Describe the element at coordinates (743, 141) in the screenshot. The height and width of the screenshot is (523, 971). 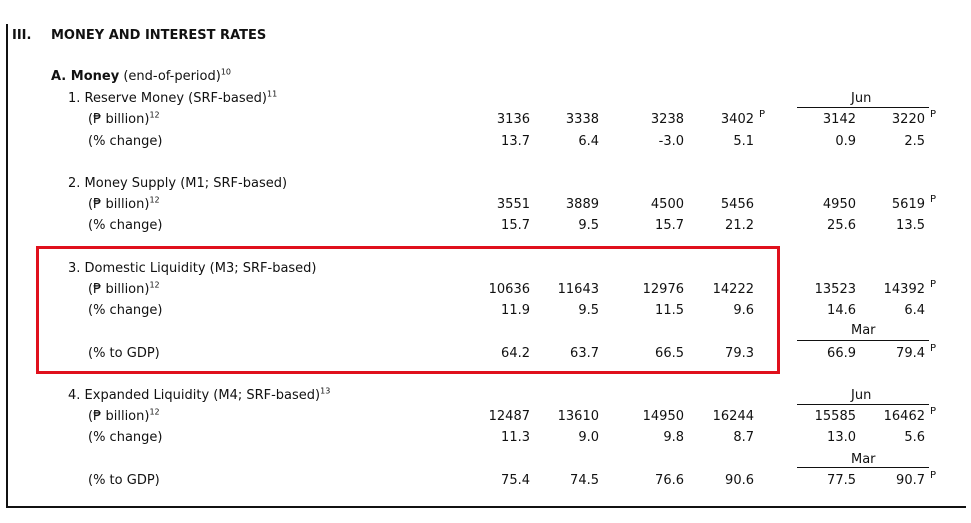
I see `value-cell: 5.1` at that location.